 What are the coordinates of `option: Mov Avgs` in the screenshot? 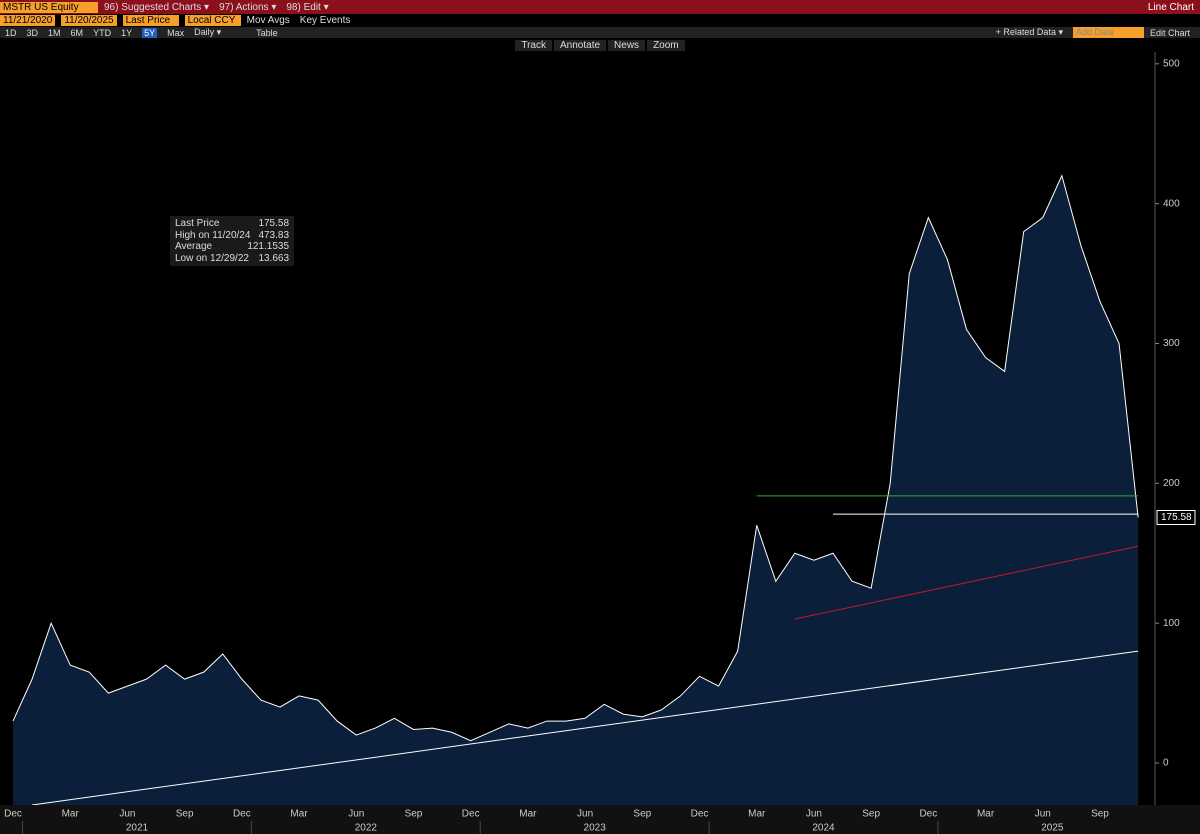 It's located at (268, 20).